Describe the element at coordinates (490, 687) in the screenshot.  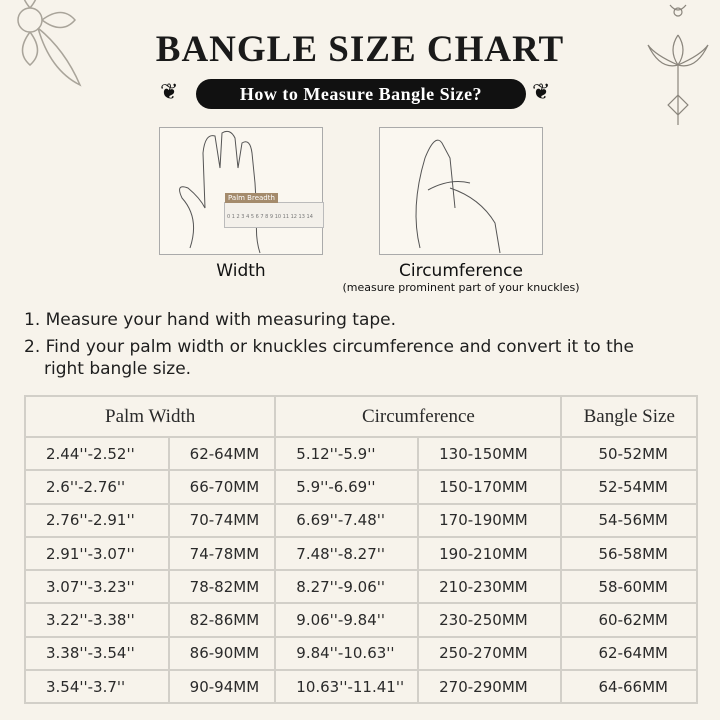
I see `circ-mm-cell: 270-290MM` at that location.